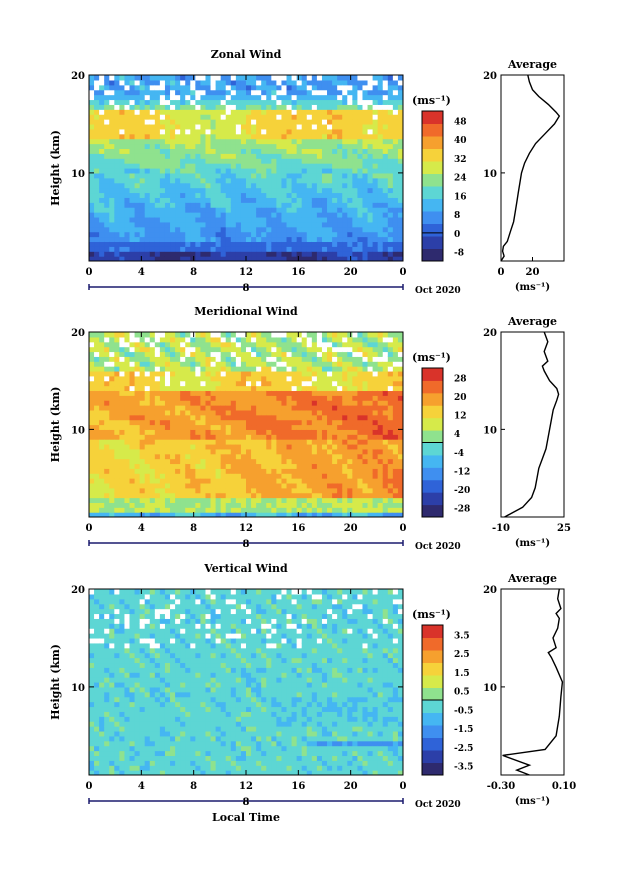  Describe the element at coordinates (351, 272) in the screenshot. I see `x-tick-label: 20` at that location.